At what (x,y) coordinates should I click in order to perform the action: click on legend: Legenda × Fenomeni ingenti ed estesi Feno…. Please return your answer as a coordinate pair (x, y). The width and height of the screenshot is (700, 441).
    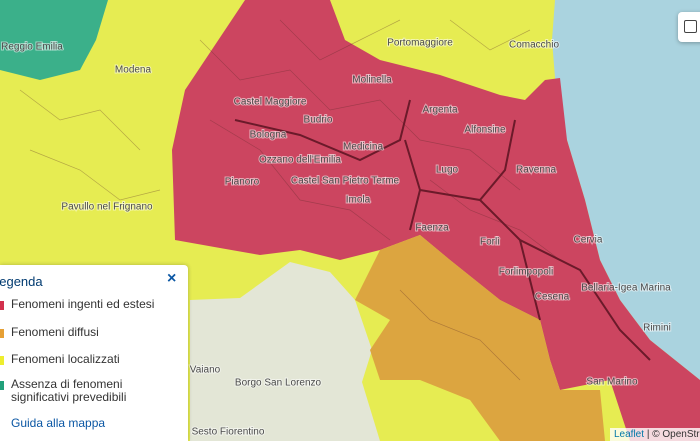
    Looking at the image, I should click on (94, 353).